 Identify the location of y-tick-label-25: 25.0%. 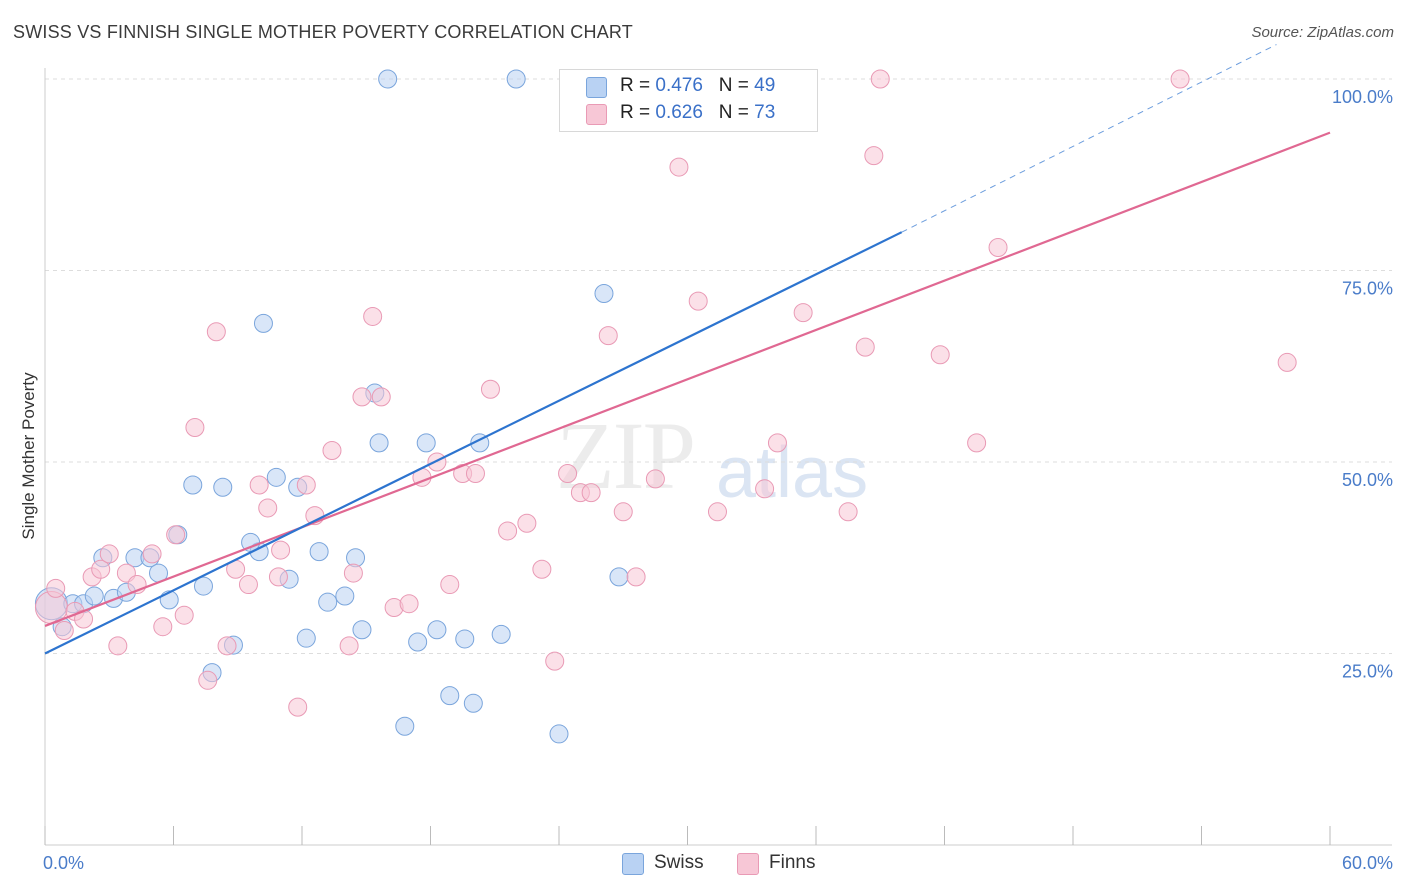
(1367, 672).